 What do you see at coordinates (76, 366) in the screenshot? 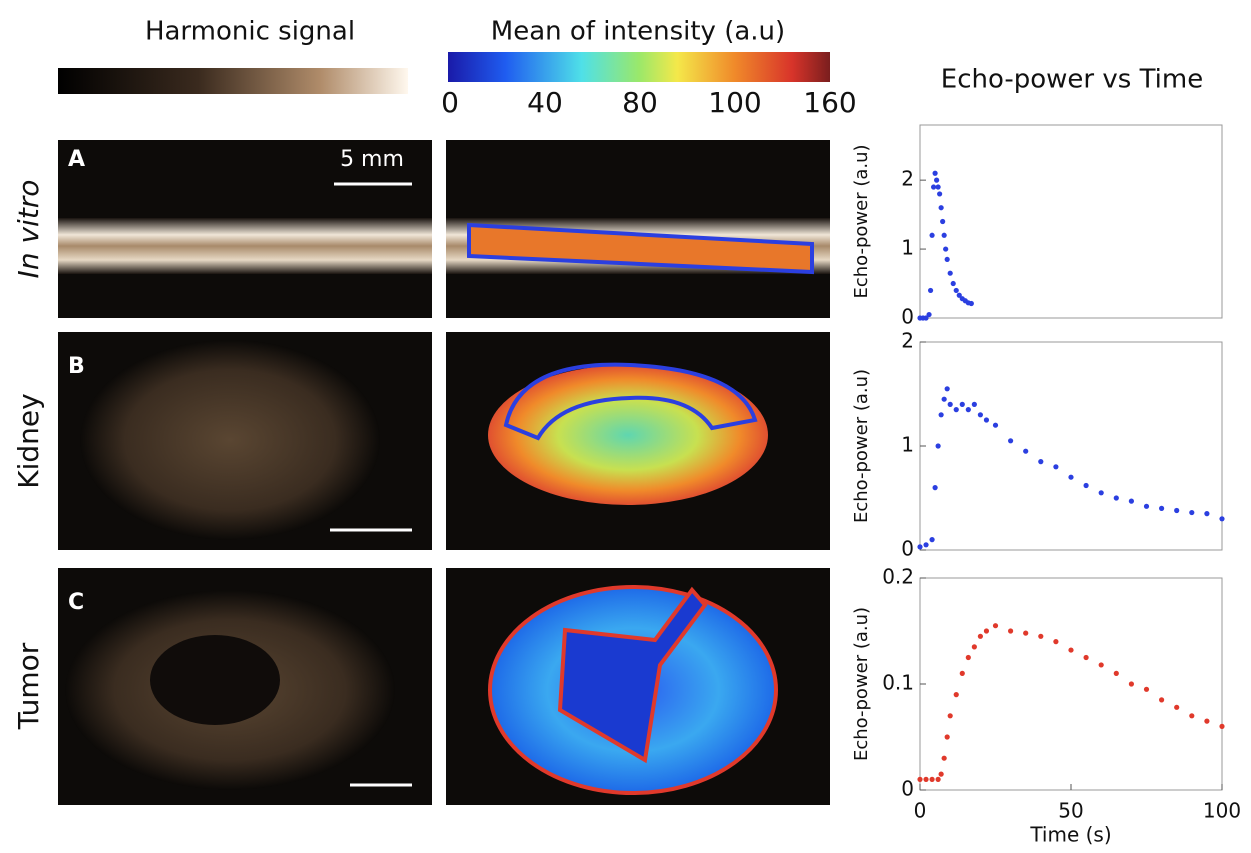
I see `panel-label: B` at bounding box center [76, 366].